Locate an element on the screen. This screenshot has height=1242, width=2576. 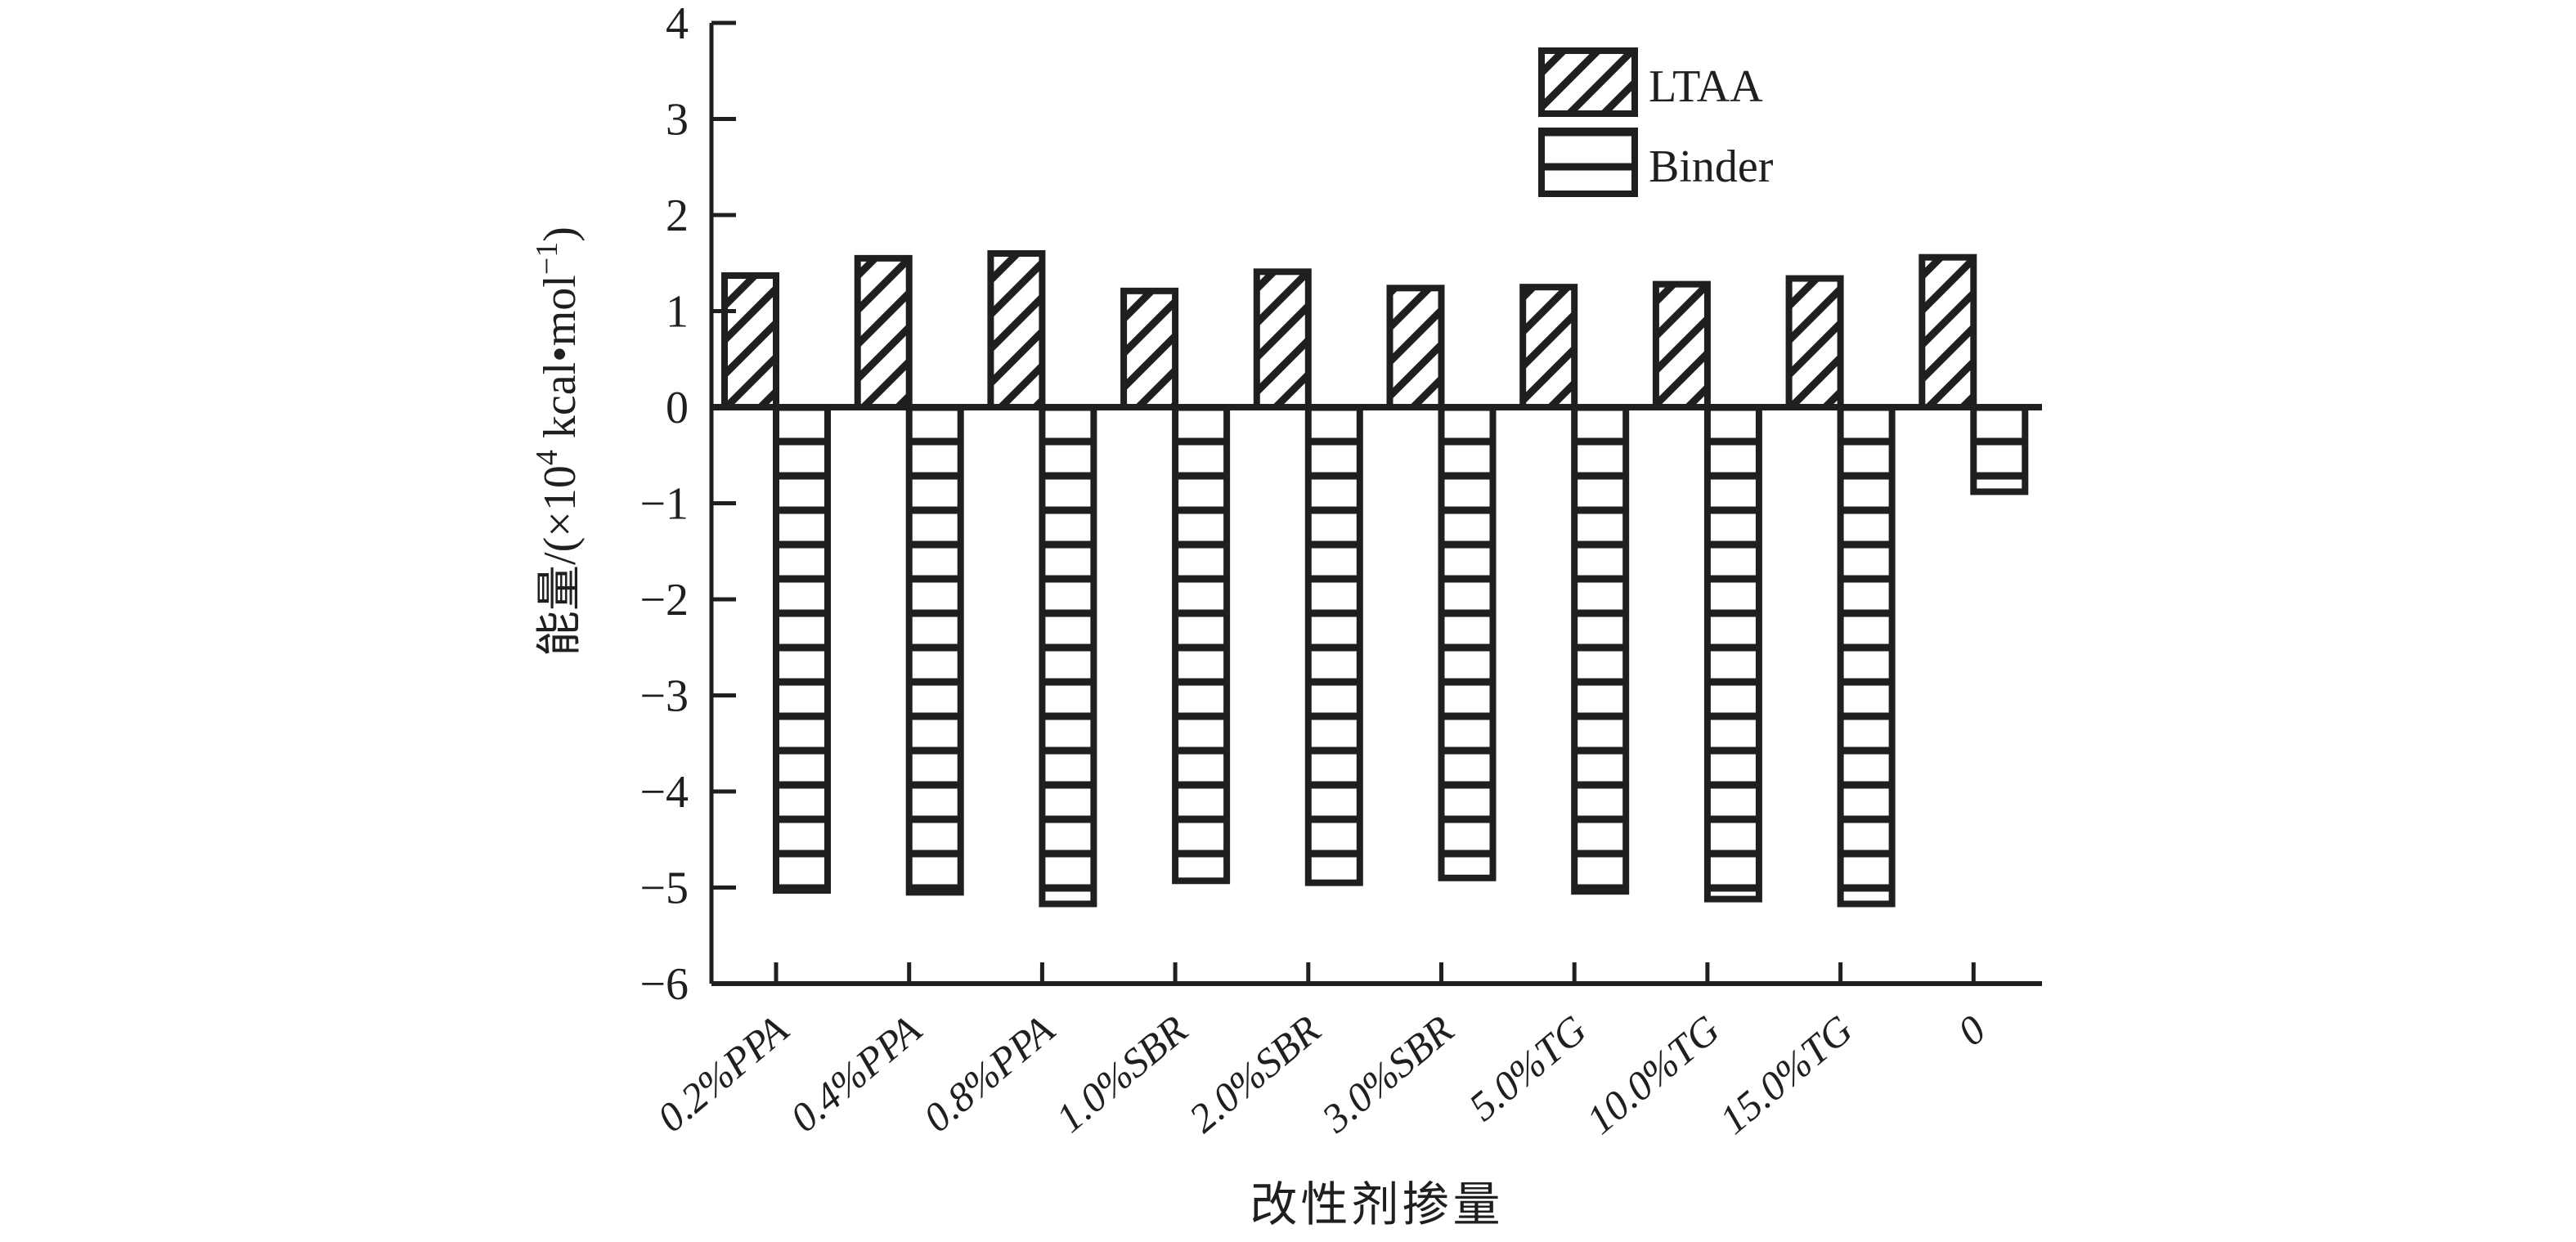
legend-swatch-ltaa is located at coordinates (1588, 82).